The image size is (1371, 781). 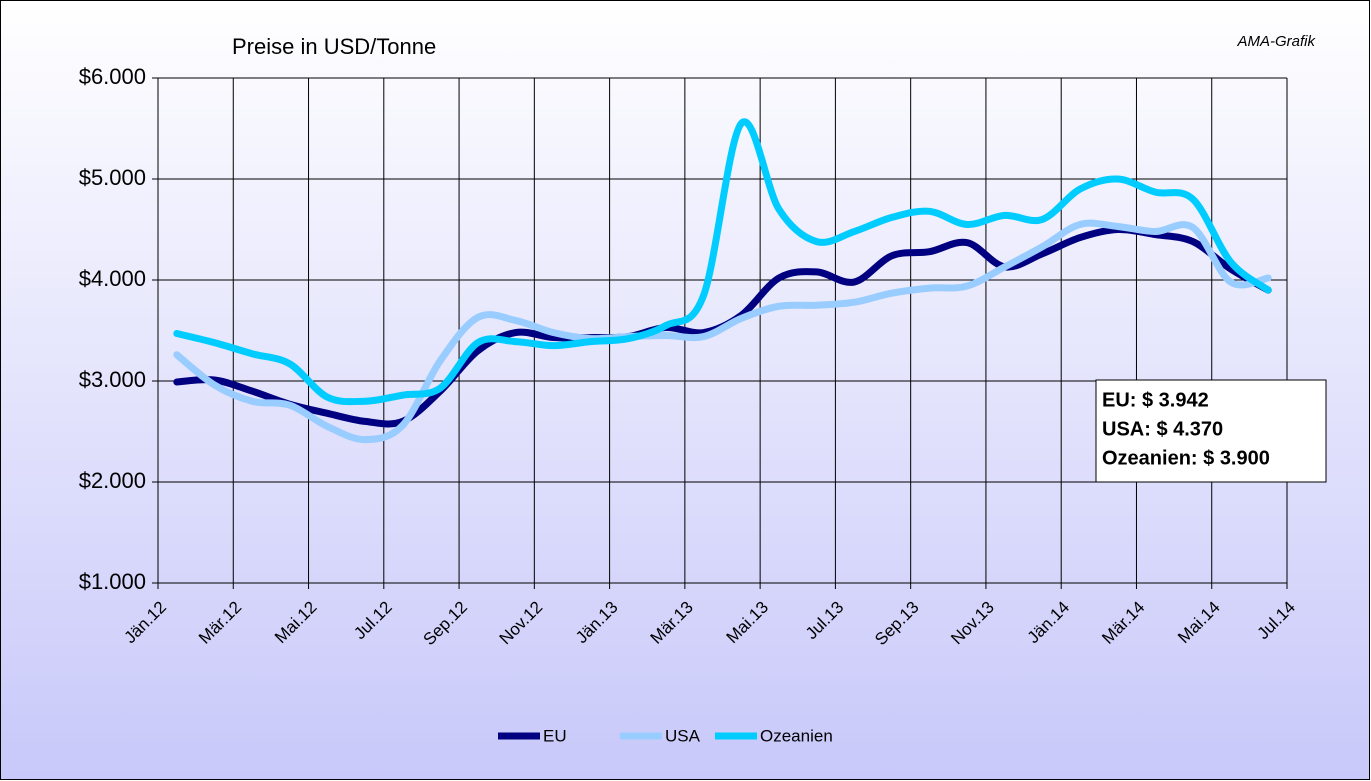 I want to click on annotation-box, so click(x=1211, y=431).